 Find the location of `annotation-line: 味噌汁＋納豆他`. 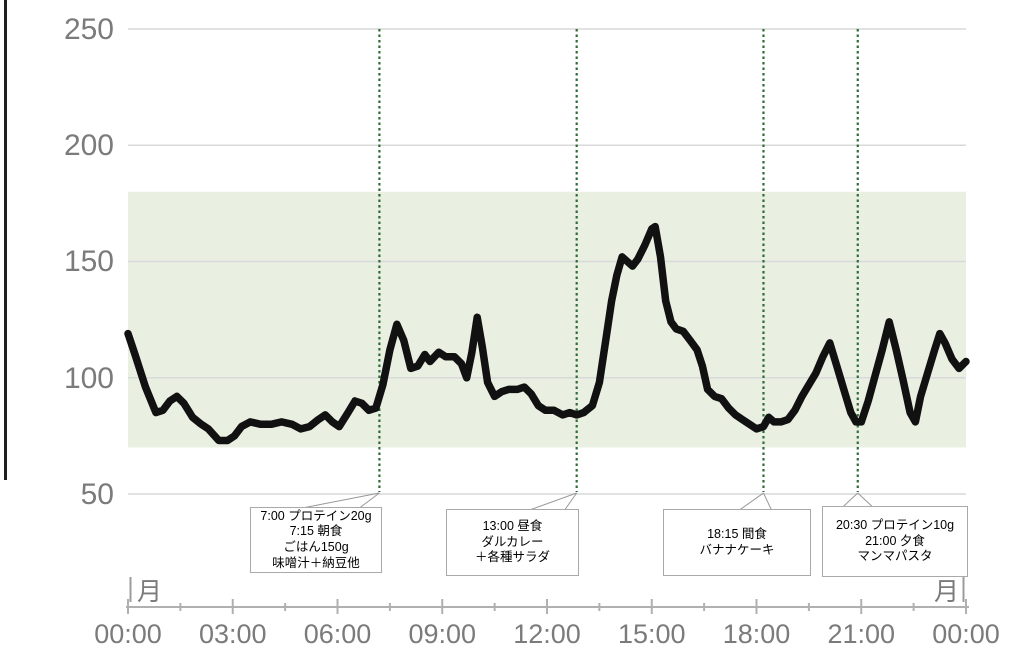

annotation-line: 味噌汁＋納豆他 is located at coordinates (316, 562).